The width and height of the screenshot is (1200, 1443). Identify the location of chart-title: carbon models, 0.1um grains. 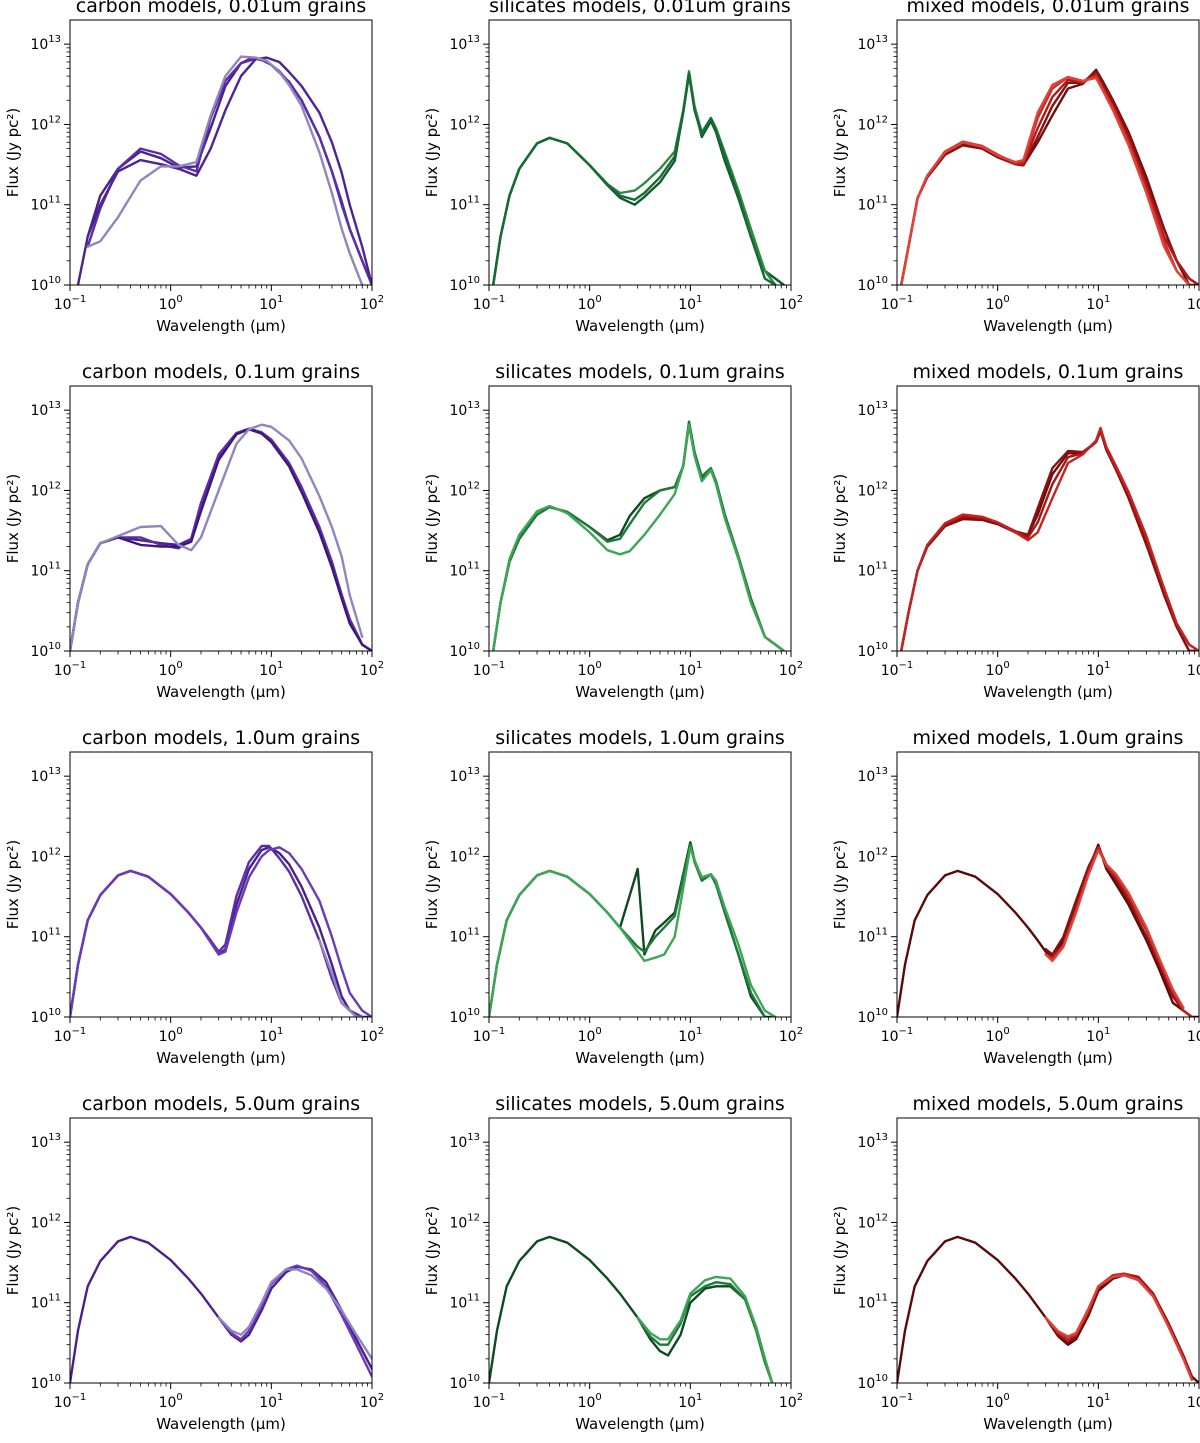
(221, 372).